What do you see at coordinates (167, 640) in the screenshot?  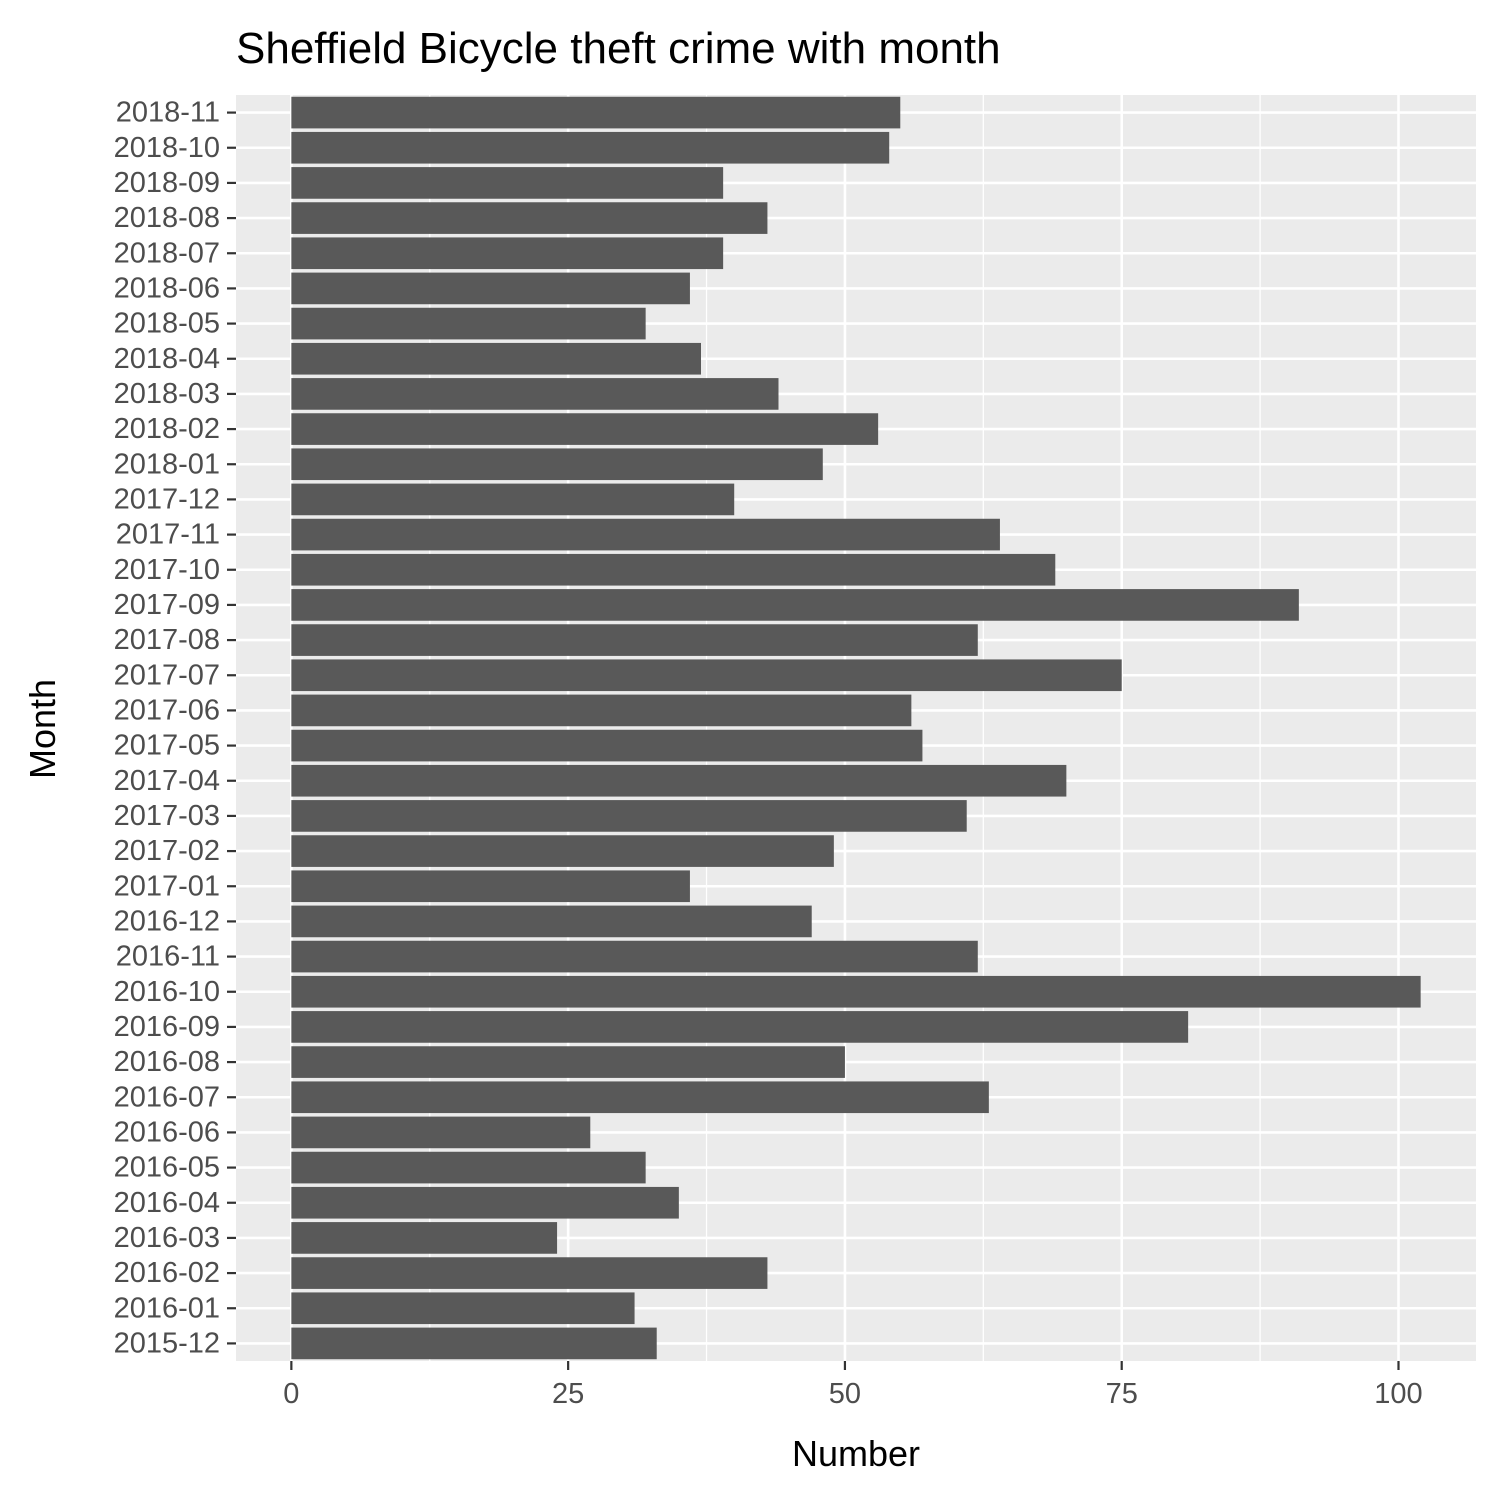 I see `y-tick-label: 2017-08` at bounding box center [167, 640].